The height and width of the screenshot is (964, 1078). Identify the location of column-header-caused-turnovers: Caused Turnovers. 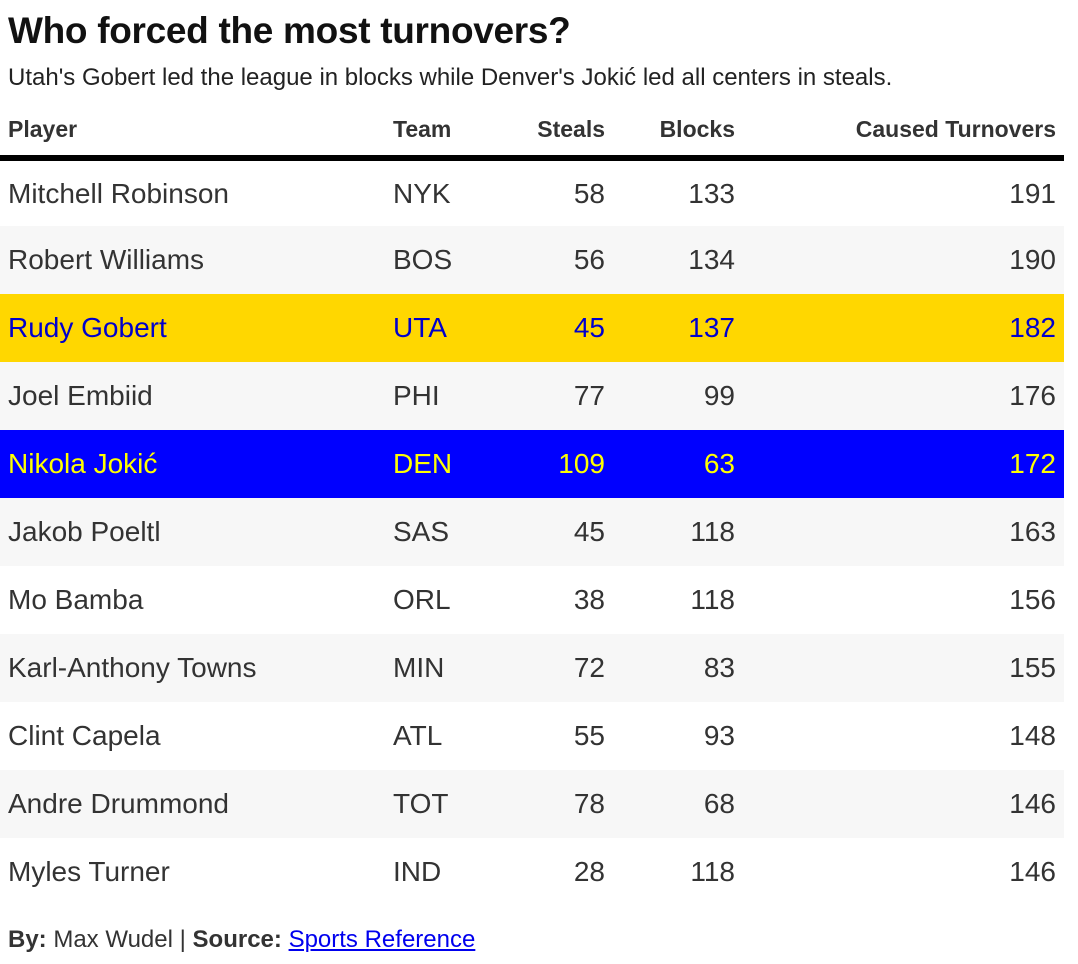
(903, 132).